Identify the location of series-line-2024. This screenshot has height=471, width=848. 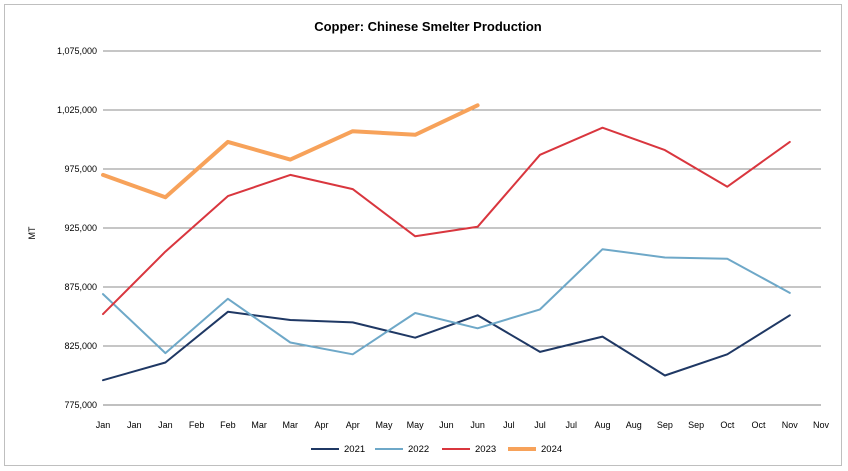
(290, 151).